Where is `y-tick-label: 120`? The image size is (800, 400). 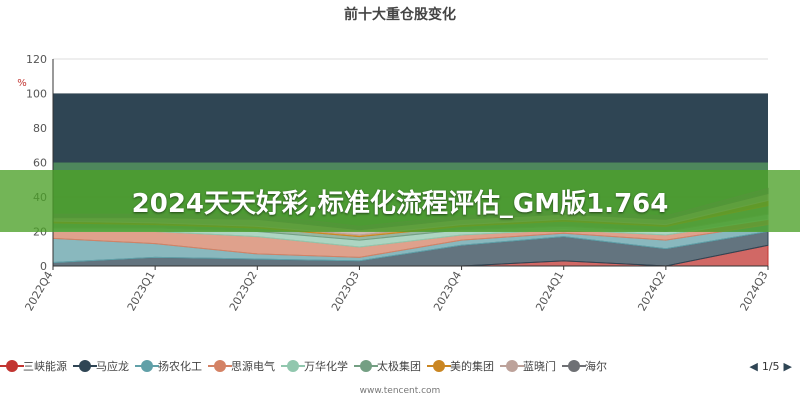
y-tick-label: 120 is located at coordinates (36, 59).